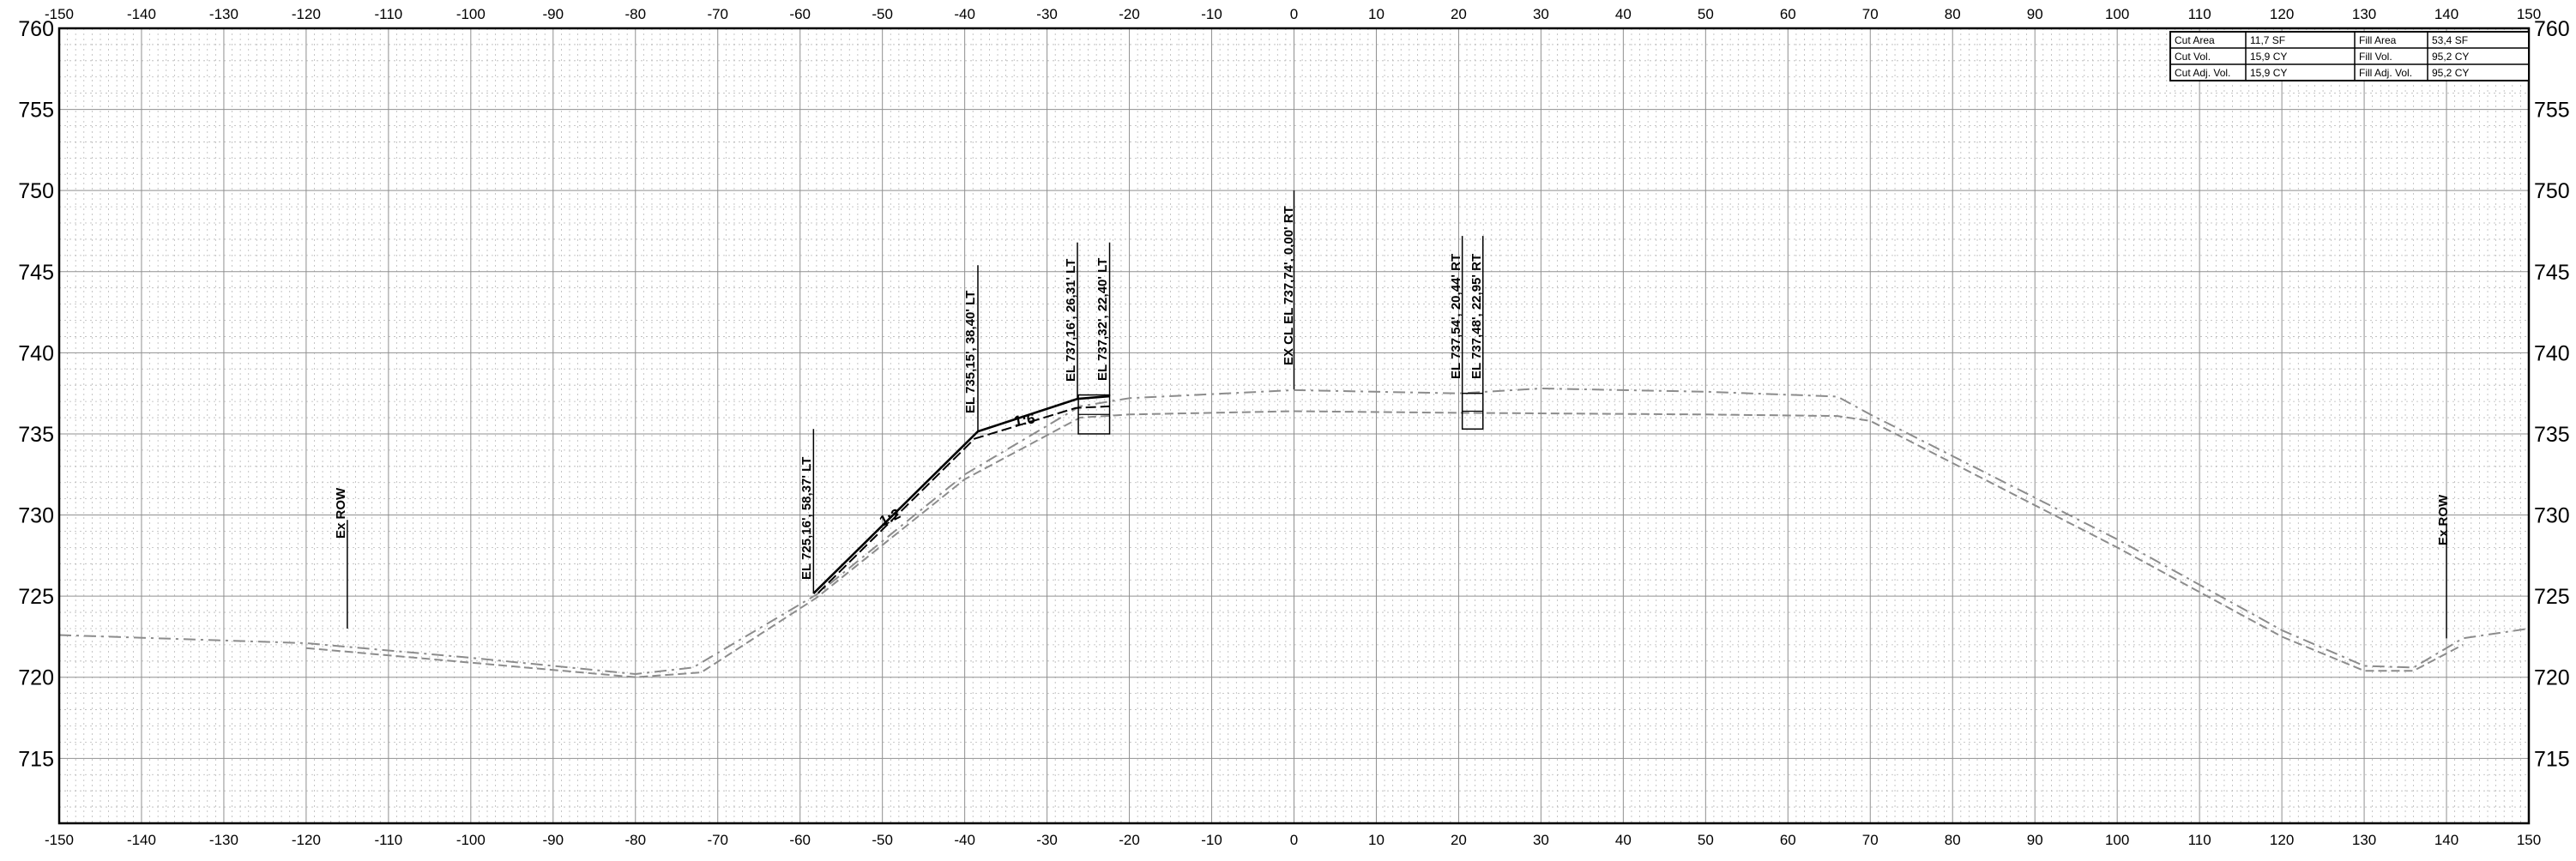  What do you see at coordinates (223, 14) in the screenshot?
I see `x-tick-label-top: -130` at bounding box center [223, 14].